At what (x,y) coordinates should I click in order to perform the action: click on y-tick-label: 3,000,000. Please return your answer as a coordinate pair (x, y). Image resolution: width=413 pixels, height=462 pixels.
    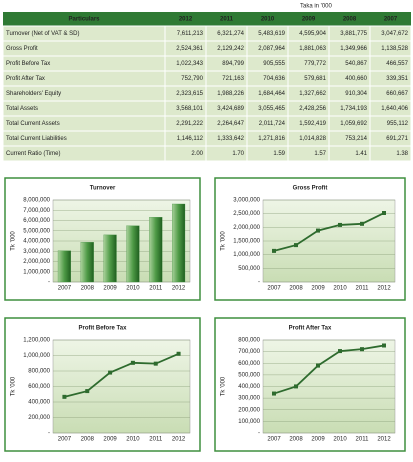
    Looking at the image, I should click on (36, 252).